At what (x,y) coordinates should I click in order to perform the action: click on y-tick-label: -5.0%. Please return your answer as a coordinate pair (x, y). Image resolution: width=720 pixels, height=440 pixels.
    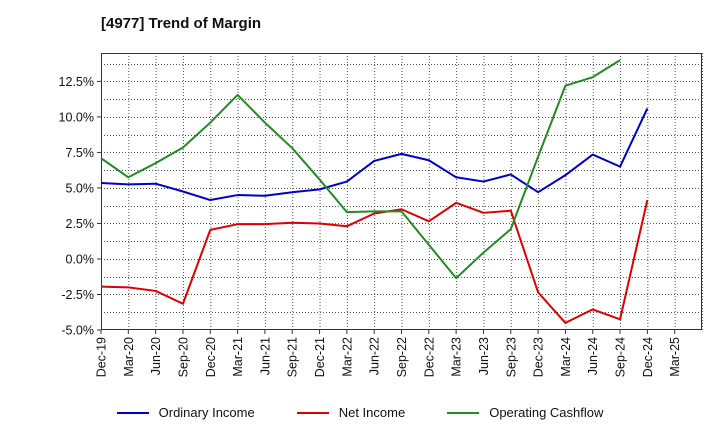
    Looking at the image, I should click on (77, 331).